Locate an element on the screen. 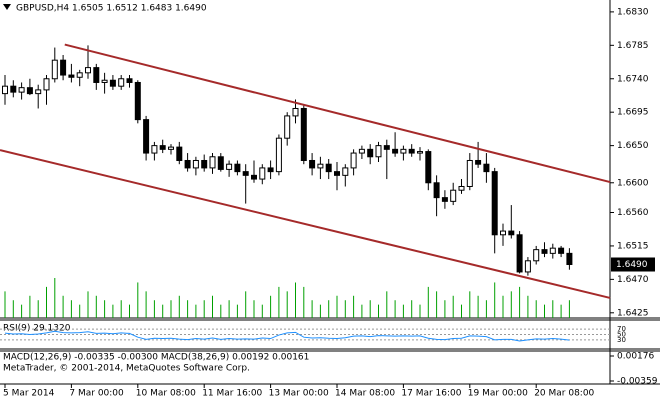 The image size is (660, 400). last-price-box is located at coordinates (633, 264).